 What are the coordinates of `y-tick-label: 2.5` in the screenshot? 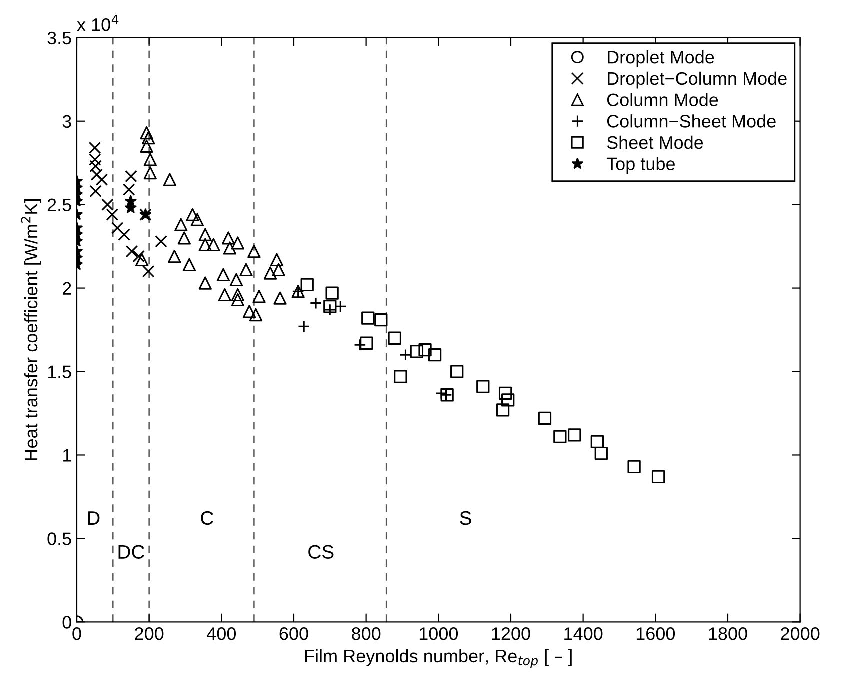 It's located at (60, 205).